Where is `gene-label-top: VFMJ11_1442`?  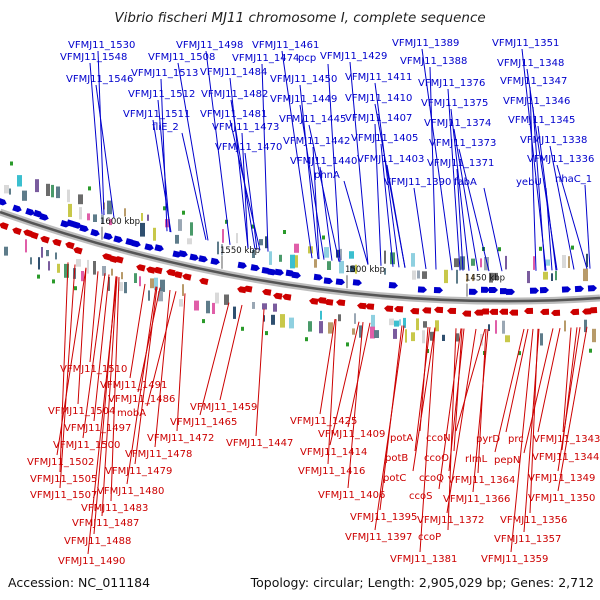 gene-label-top: VFMJ11_1442 is located at coordinates (316, 141).